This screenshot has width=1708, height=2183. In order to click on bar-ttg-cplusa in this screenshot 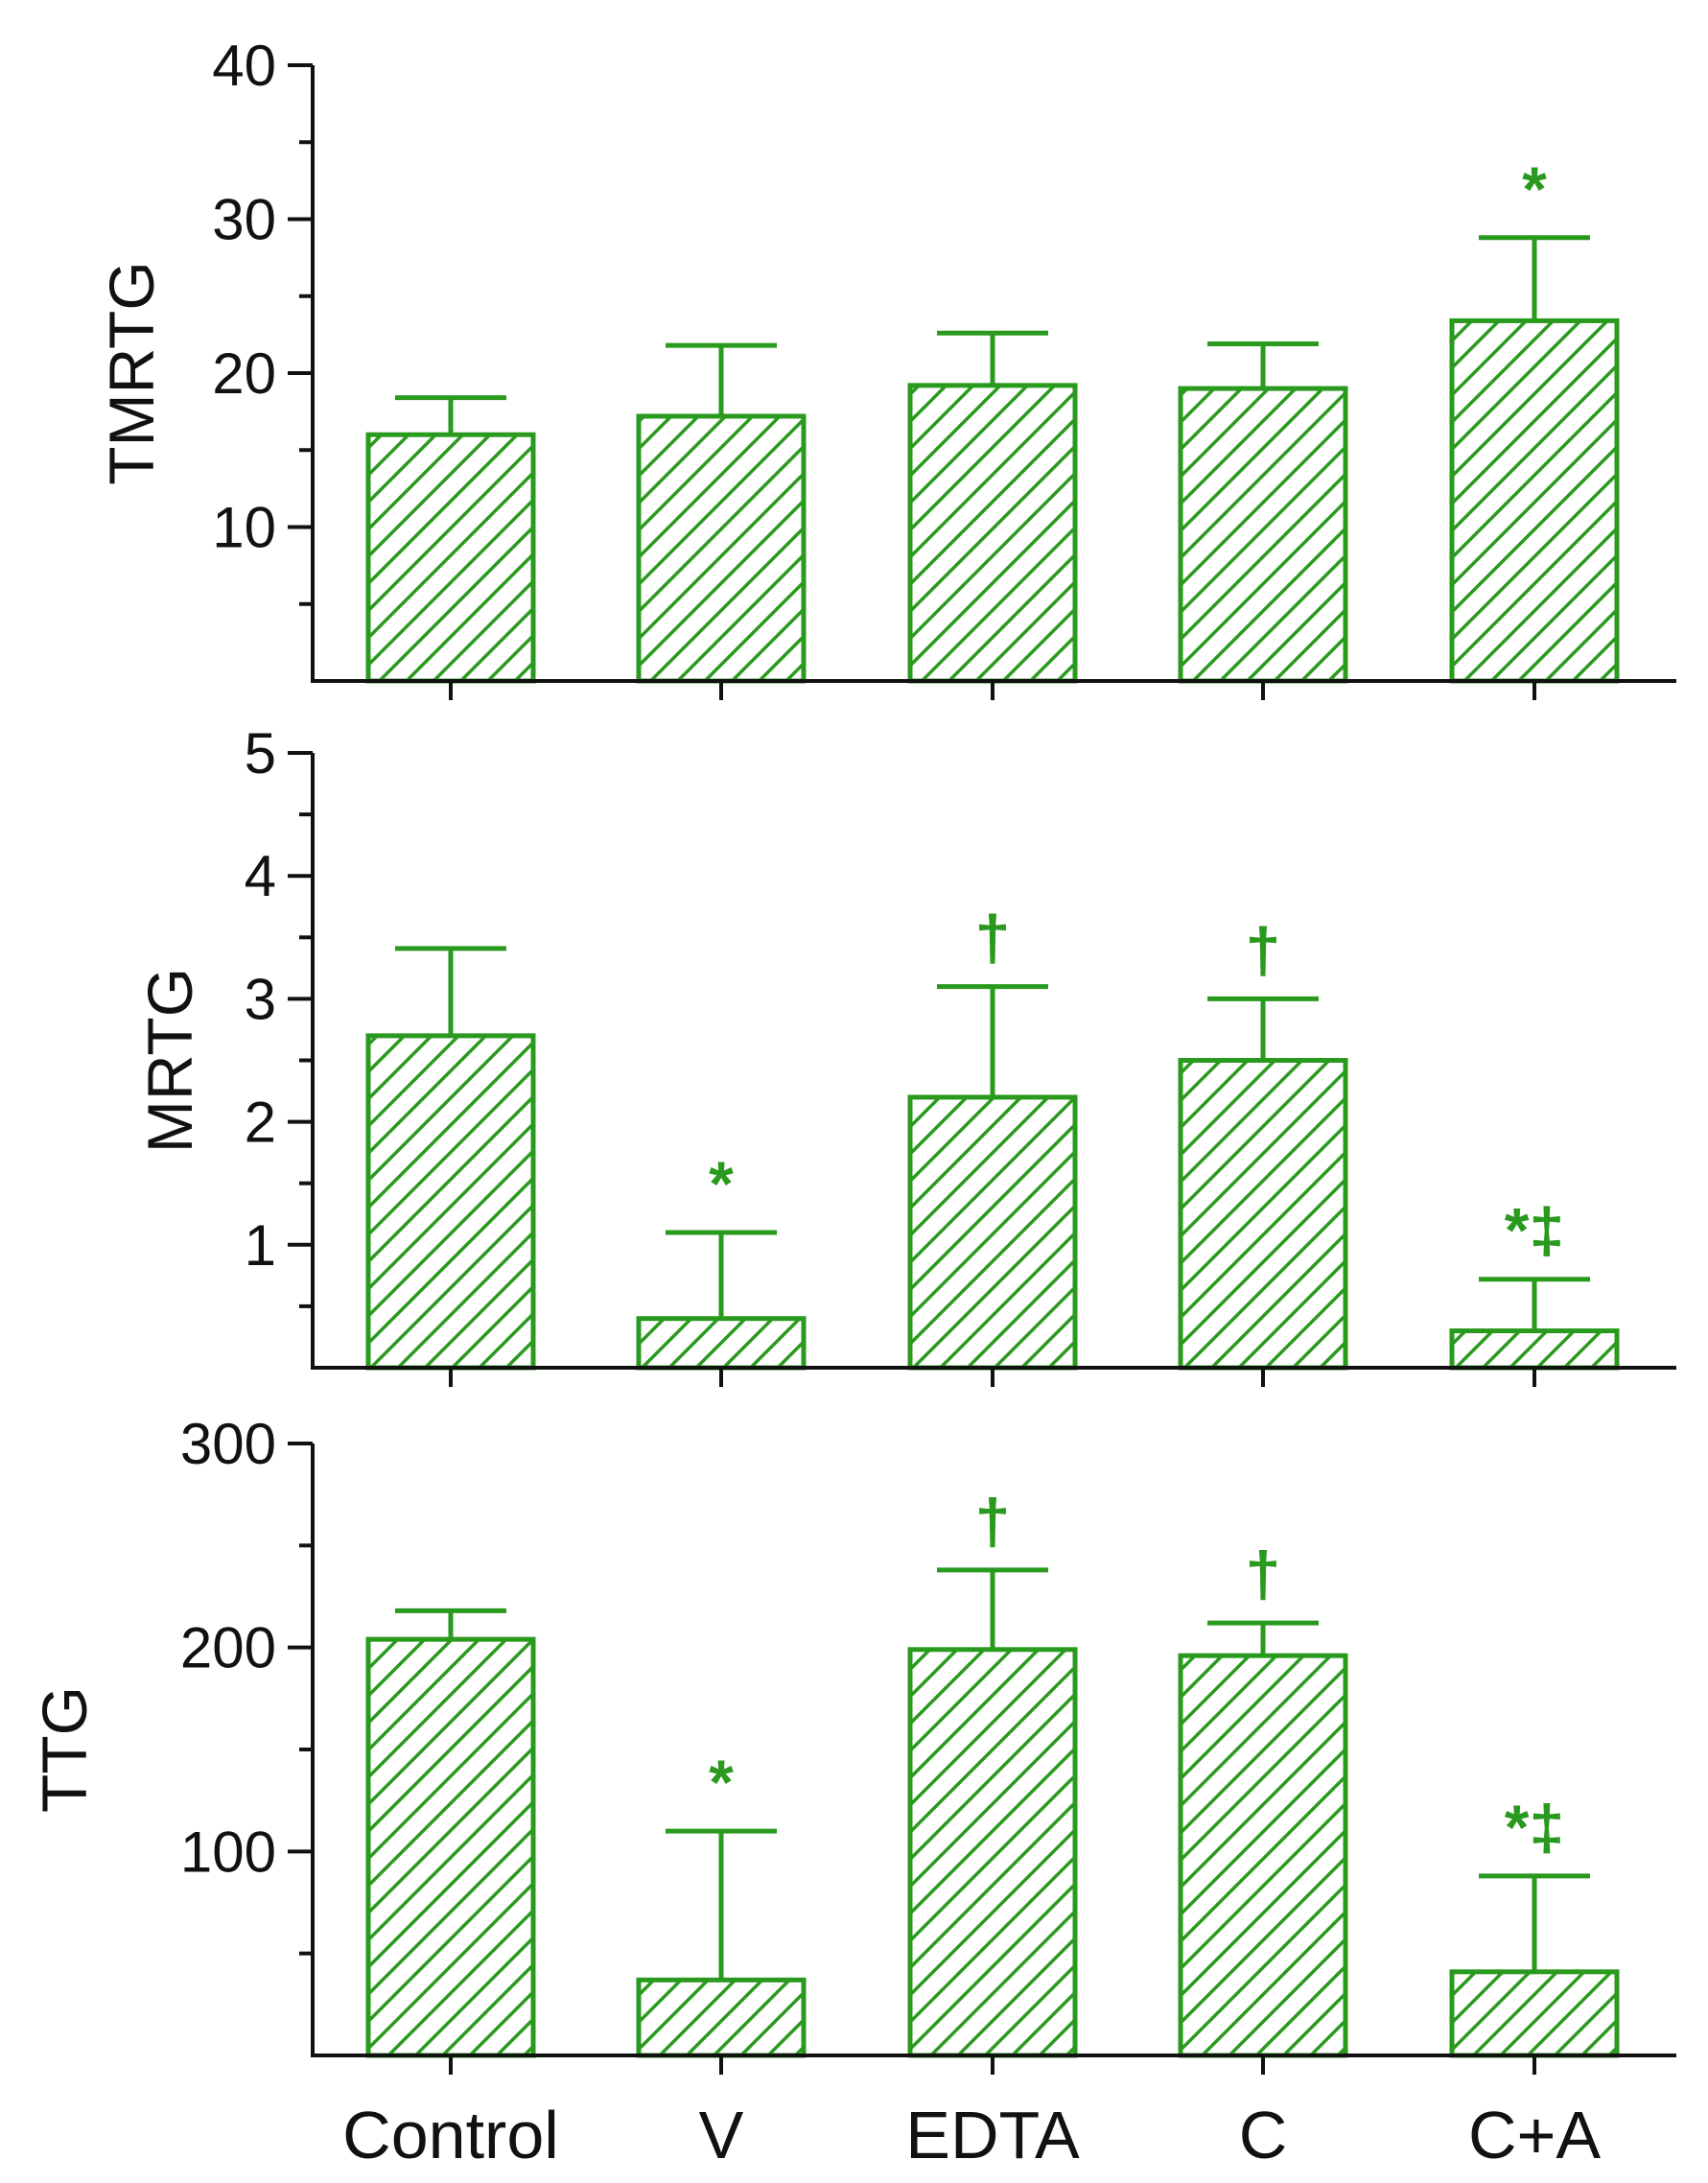, I will do `click(1535, 2013)`.